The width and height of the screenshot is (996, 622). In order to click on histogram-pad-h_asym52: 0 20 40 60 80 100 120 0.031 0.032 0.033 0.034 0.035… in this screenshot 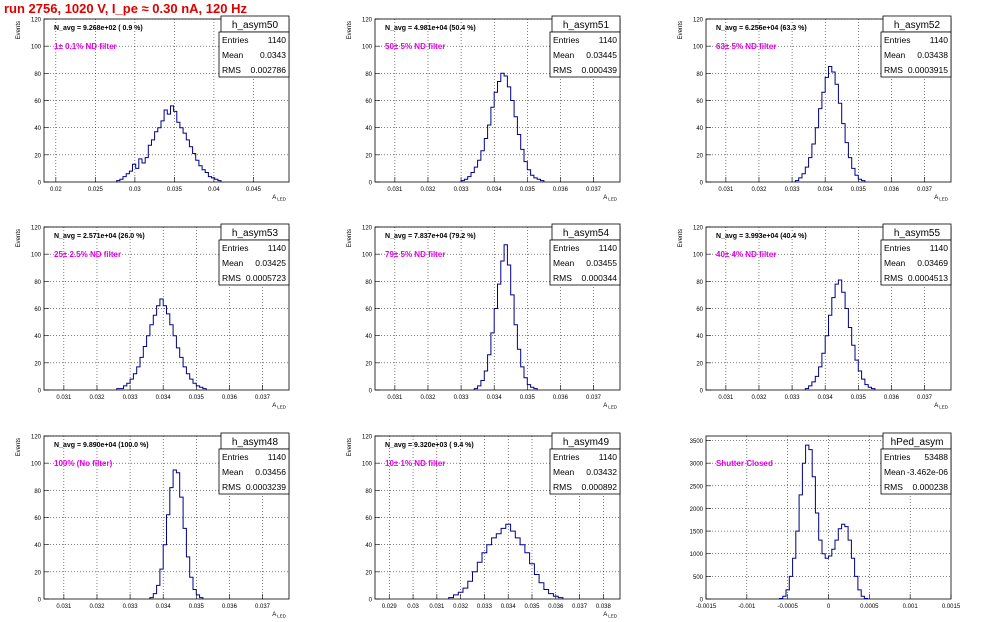, I will do `click(815, 108)`.